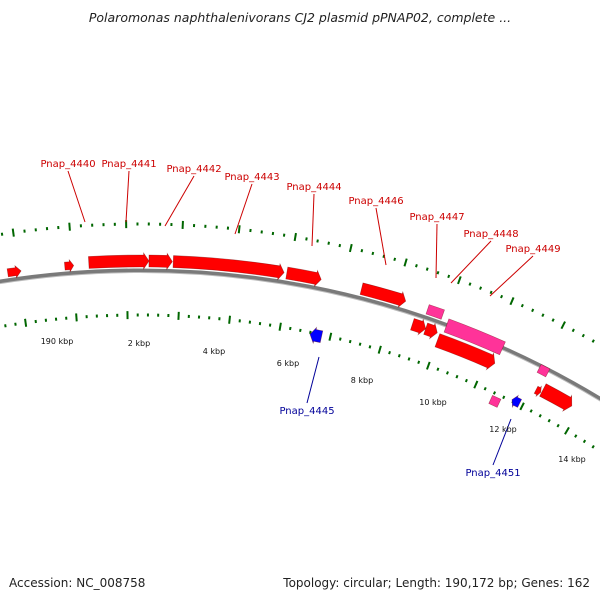  What do you see at coordinates (128, 164) in the screenshot?
I see `gene-label: Pnap_4441` at bounding box center [128, 164].